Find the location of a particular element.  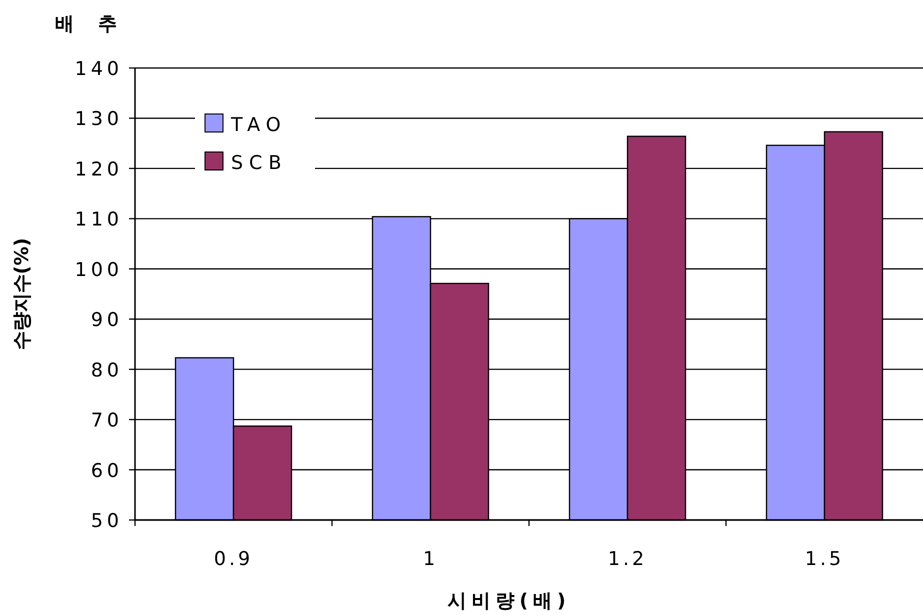

legend-label: TAO is located at coordinates (258, 125).